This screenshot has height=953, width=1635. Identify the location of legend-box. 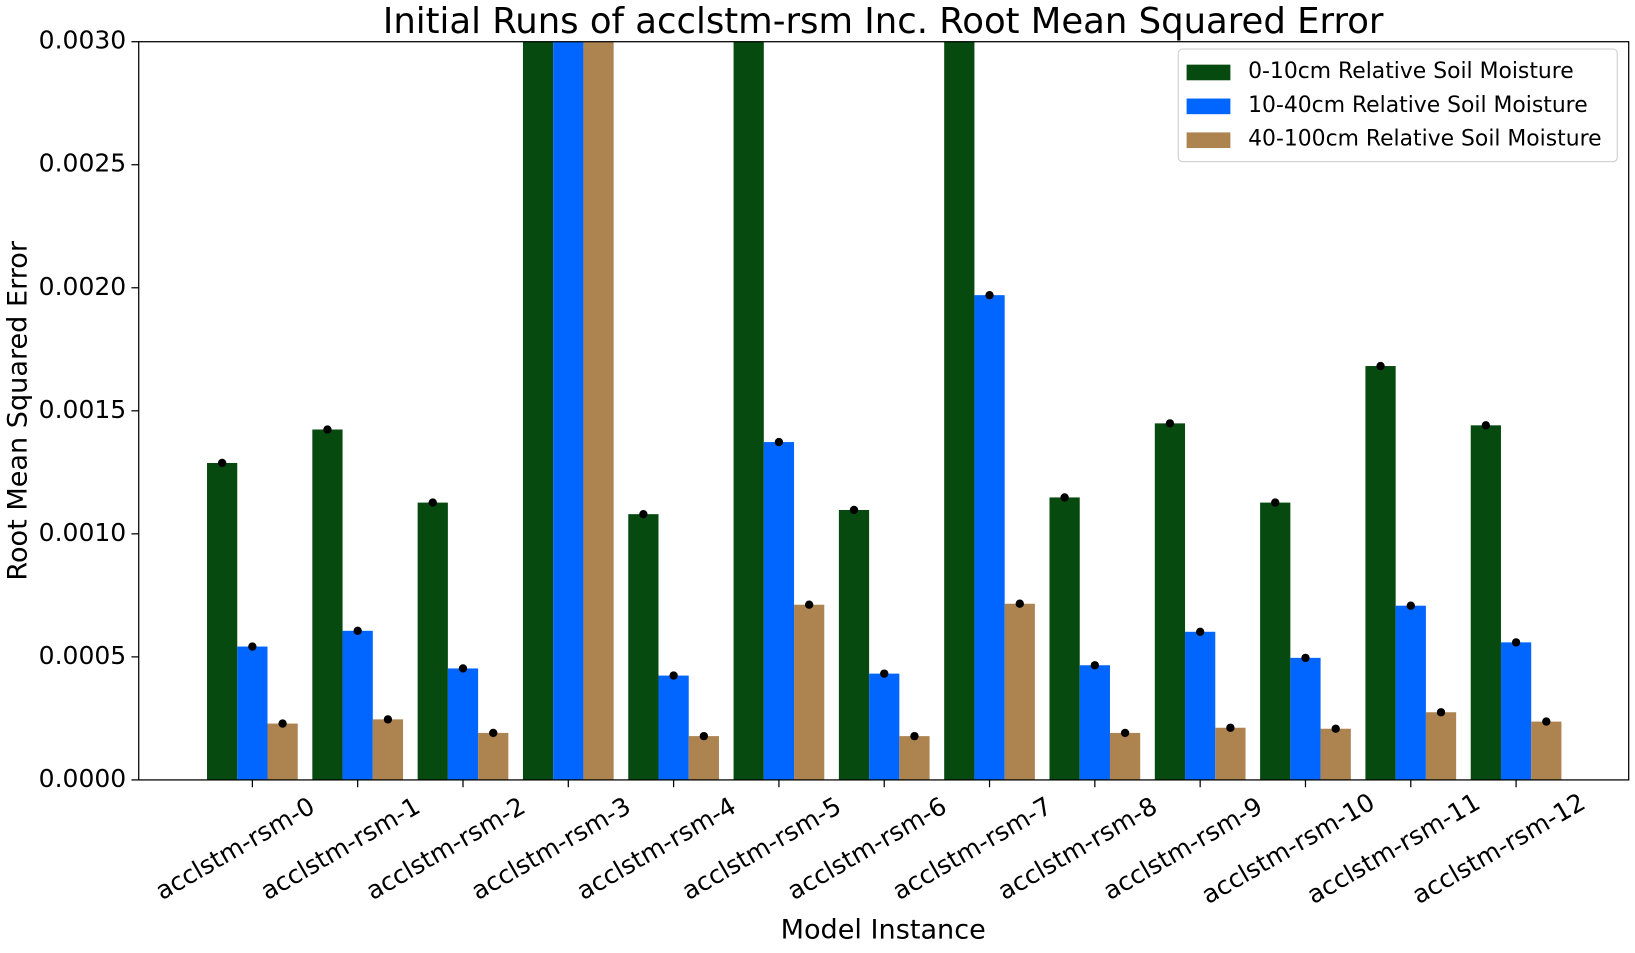
(1397, 105).